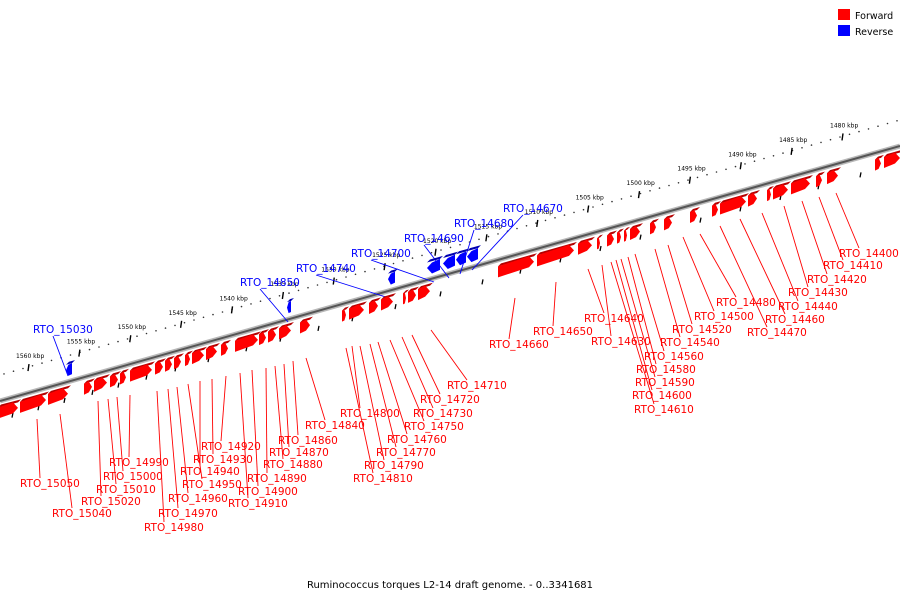  What do you see at coordinates (381, 254) in the screenshot?
I see `gene-label-rto-14700: RTO_14700` at bounding box center [381, 254].